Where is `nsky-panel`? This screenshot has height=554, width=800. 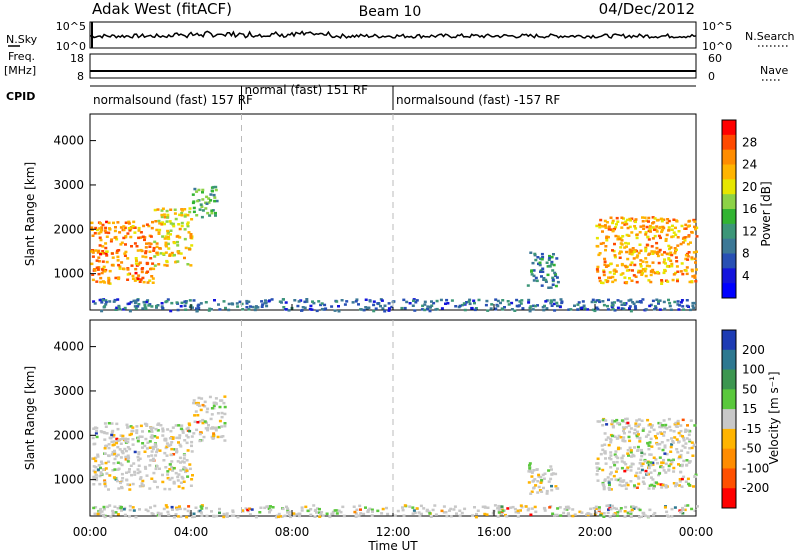
nsky-panel is located at coordinates (393, 35).